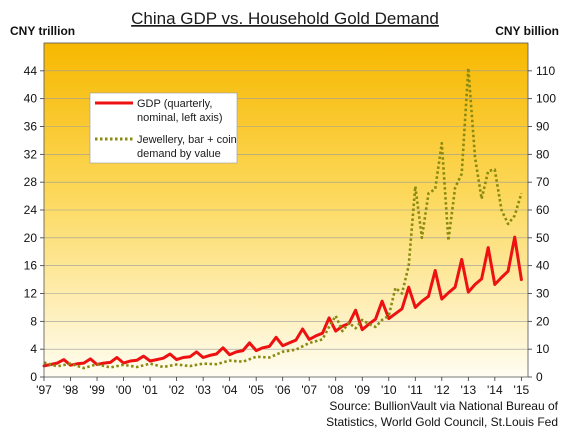 The image size is (570, 433). What do you see at coordinates (442, 390) in the screenshot?
I see `x-tick-label: '12` at bounding box center [442, 390].